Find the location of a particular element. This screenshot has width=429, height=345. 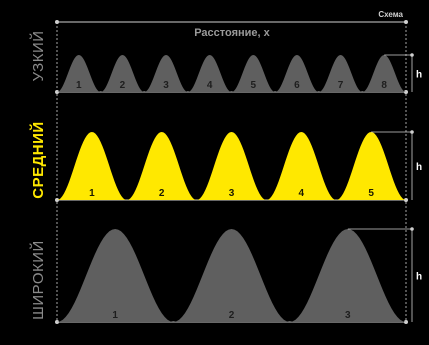

peak-number: 7 is located at coordinates (341, 85).